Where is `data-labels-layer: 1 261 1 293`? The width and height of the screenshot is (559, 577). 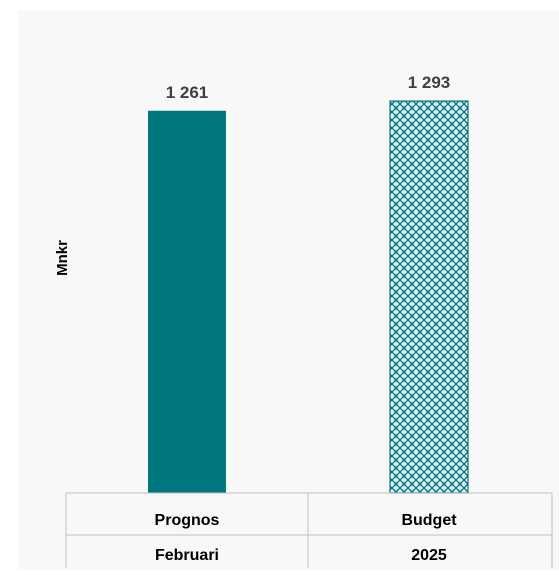
data-labels-layer: 1 261 1 293 is located at coordinates (308, 87).